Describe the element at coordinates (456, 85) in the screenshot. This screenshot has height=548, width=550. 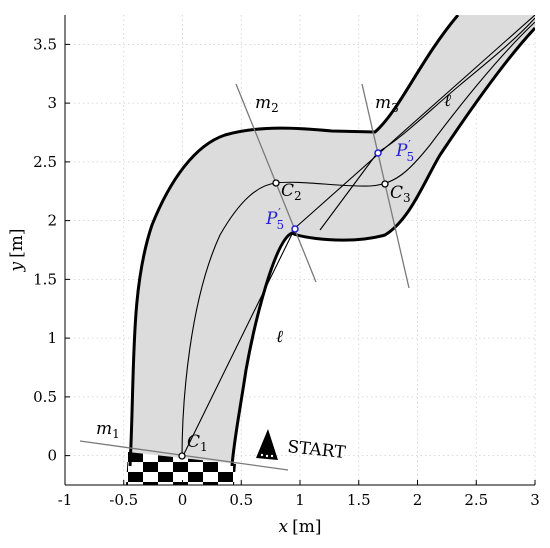
I see `racing-line-upper` at that location.